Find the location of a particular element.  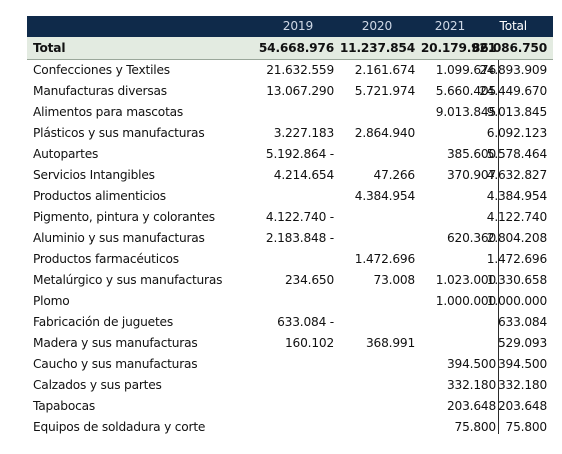

cell-2021: 9.013.845 is located at coordinates (465, 112).